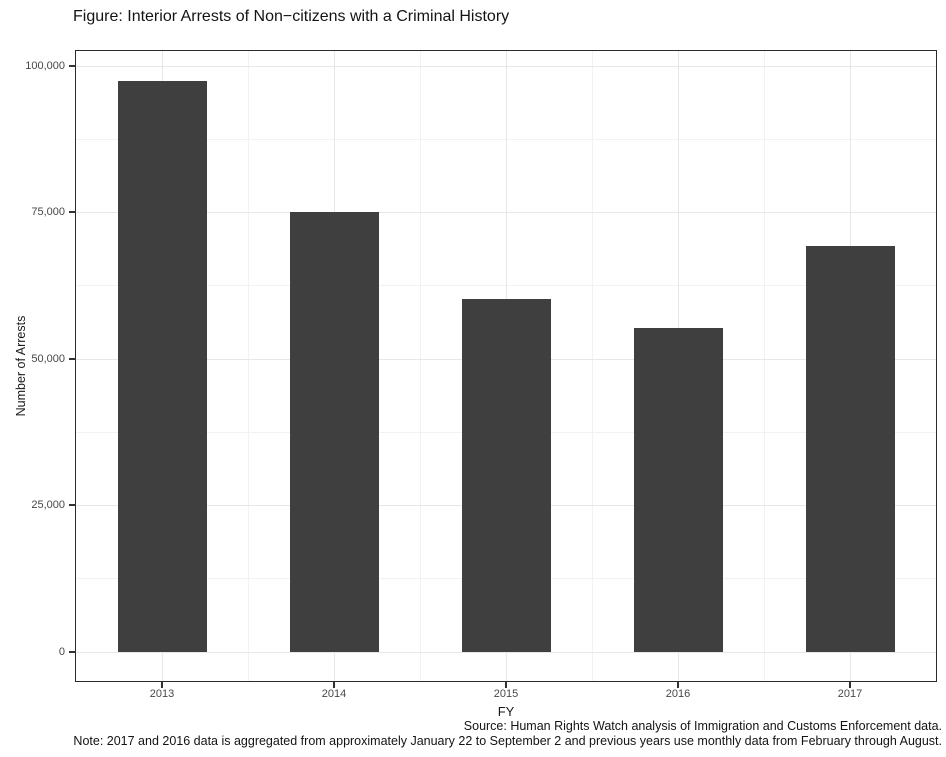 This screenshot has height=757, width=946. Describe the element at coordinates (678, 489) in the screenshot. I see `bar-2016` at that location.